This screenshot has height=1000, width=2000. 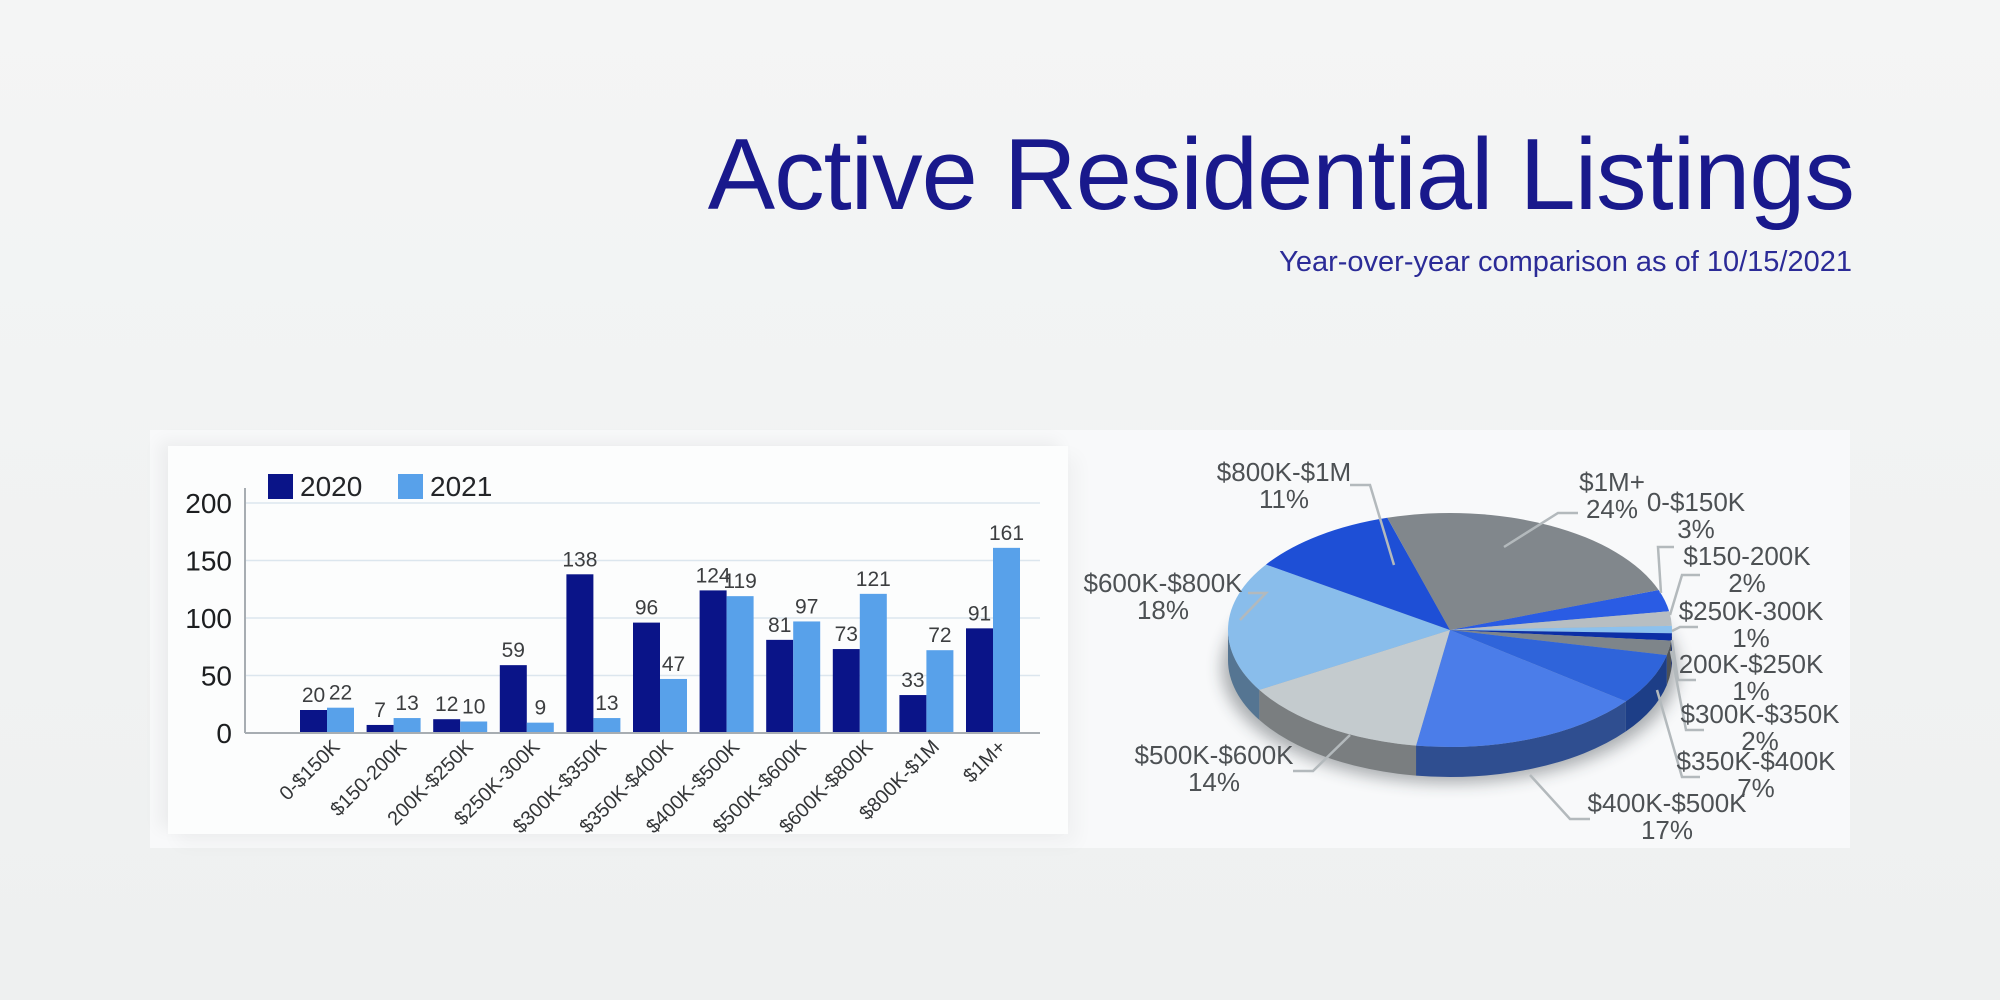 I want to click on y-tick-label: 200, so click(x=208, y=503).